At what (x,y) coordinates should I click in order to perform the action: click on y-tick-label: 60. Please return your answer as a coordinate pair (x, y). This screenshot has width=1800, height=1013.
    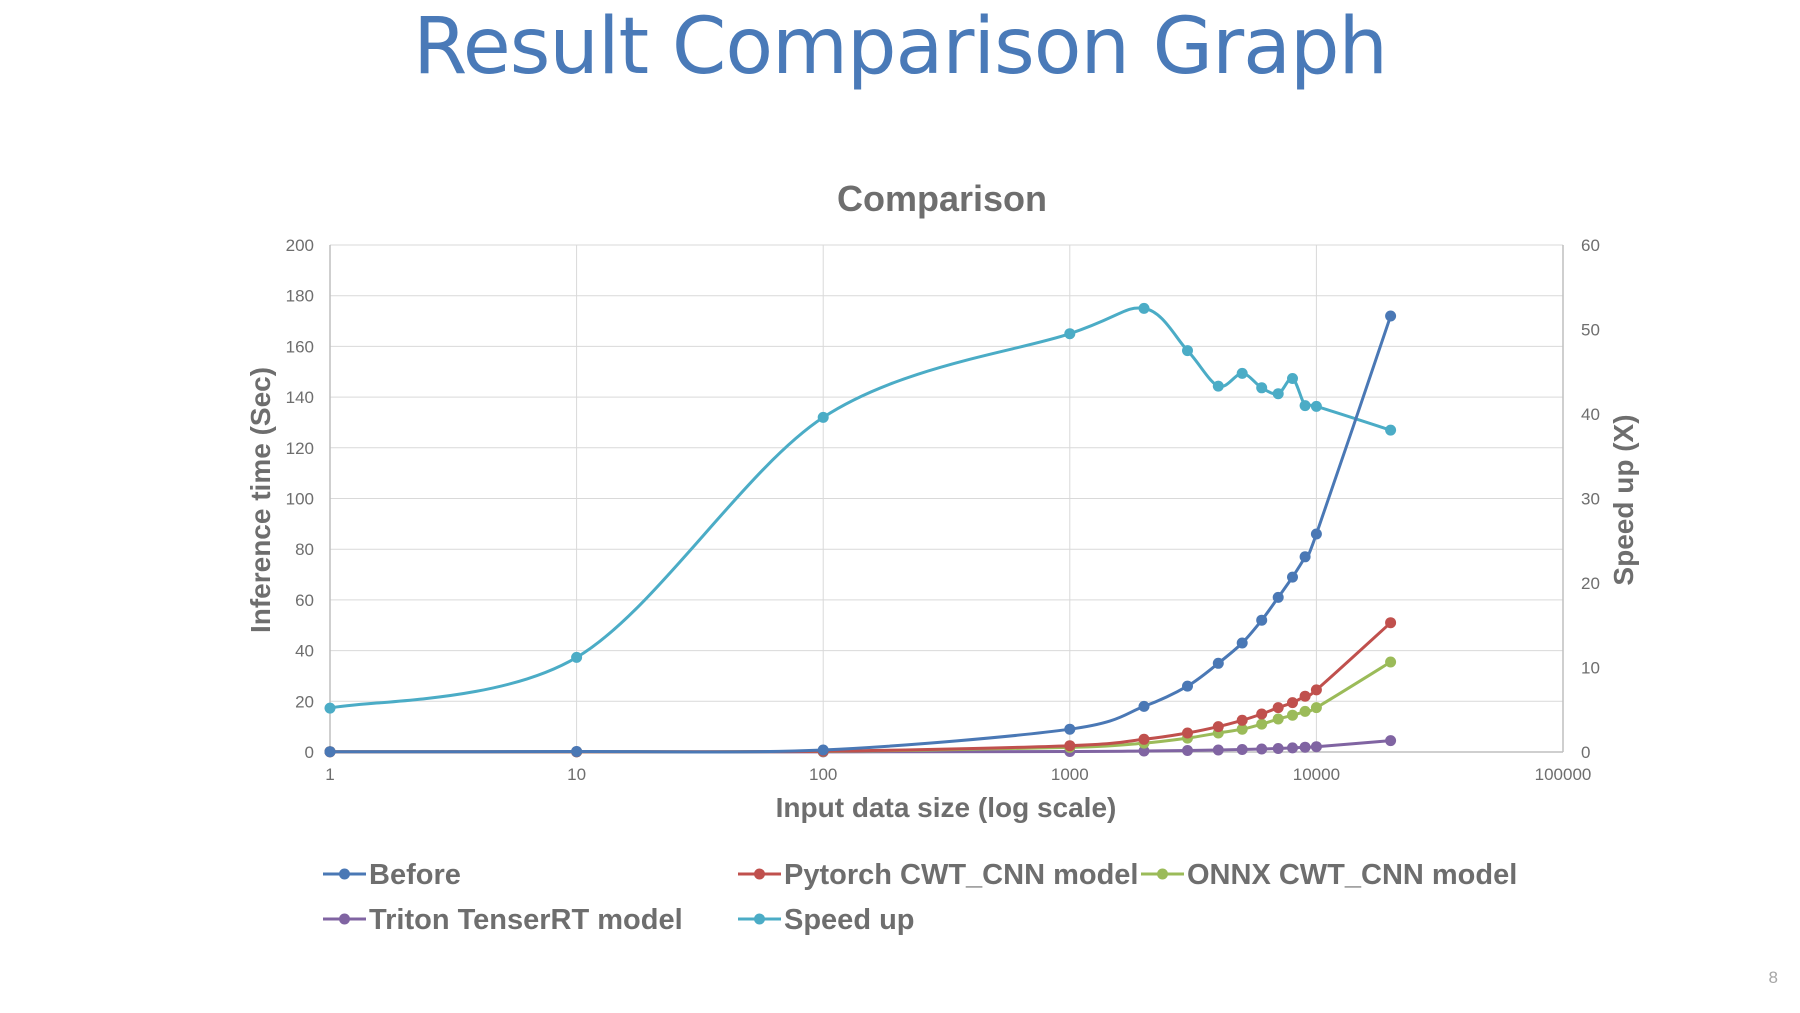
    Looking at the image, I should click on (304, 600).